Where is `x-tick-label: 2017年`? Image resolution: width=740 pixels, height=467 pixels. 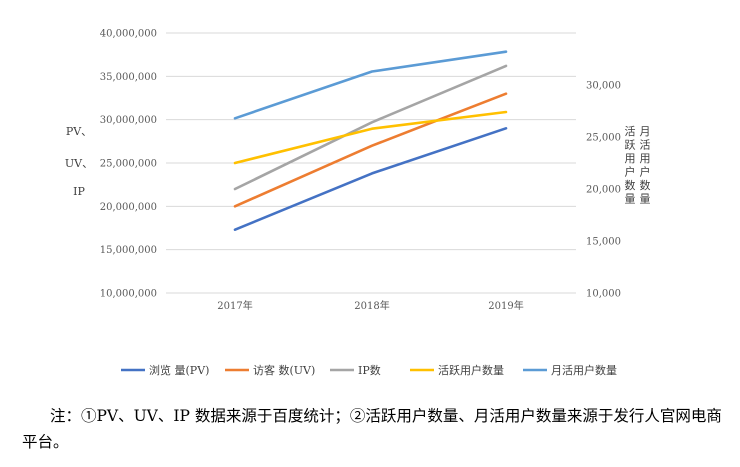
x-tick-label: 2017年 is located at coordinates (234, 305).